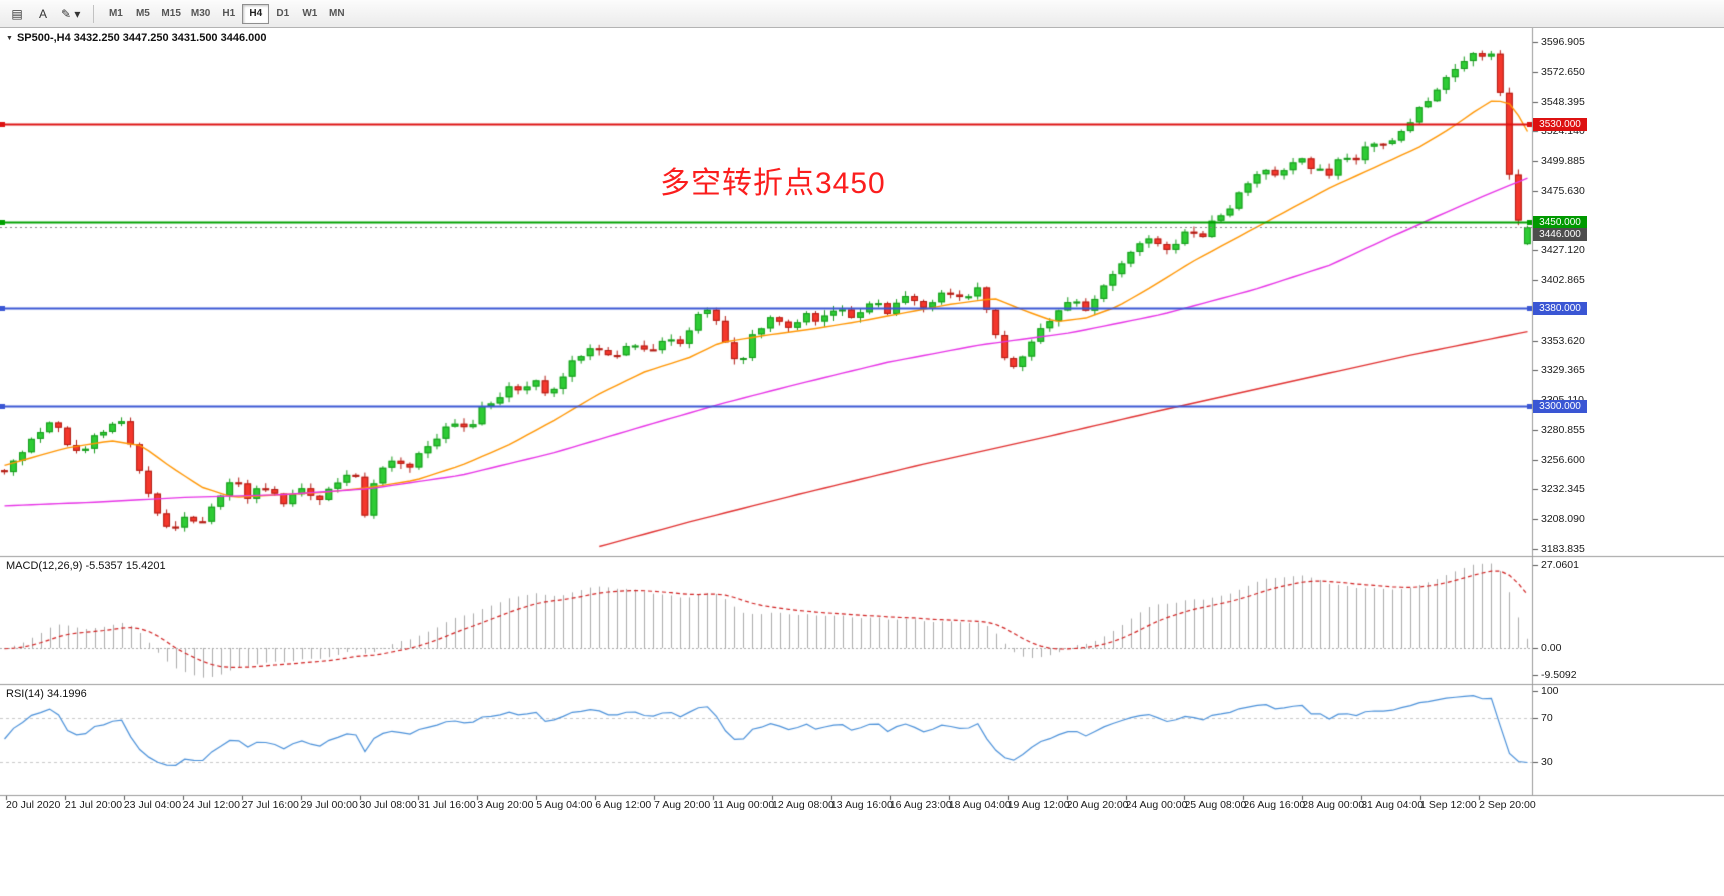 This screenshot has height=896, width=1724. Describe the element at coordinates (211, 805) in the screenshot. I see `time-label: 24 Jul 12:00` at that location.